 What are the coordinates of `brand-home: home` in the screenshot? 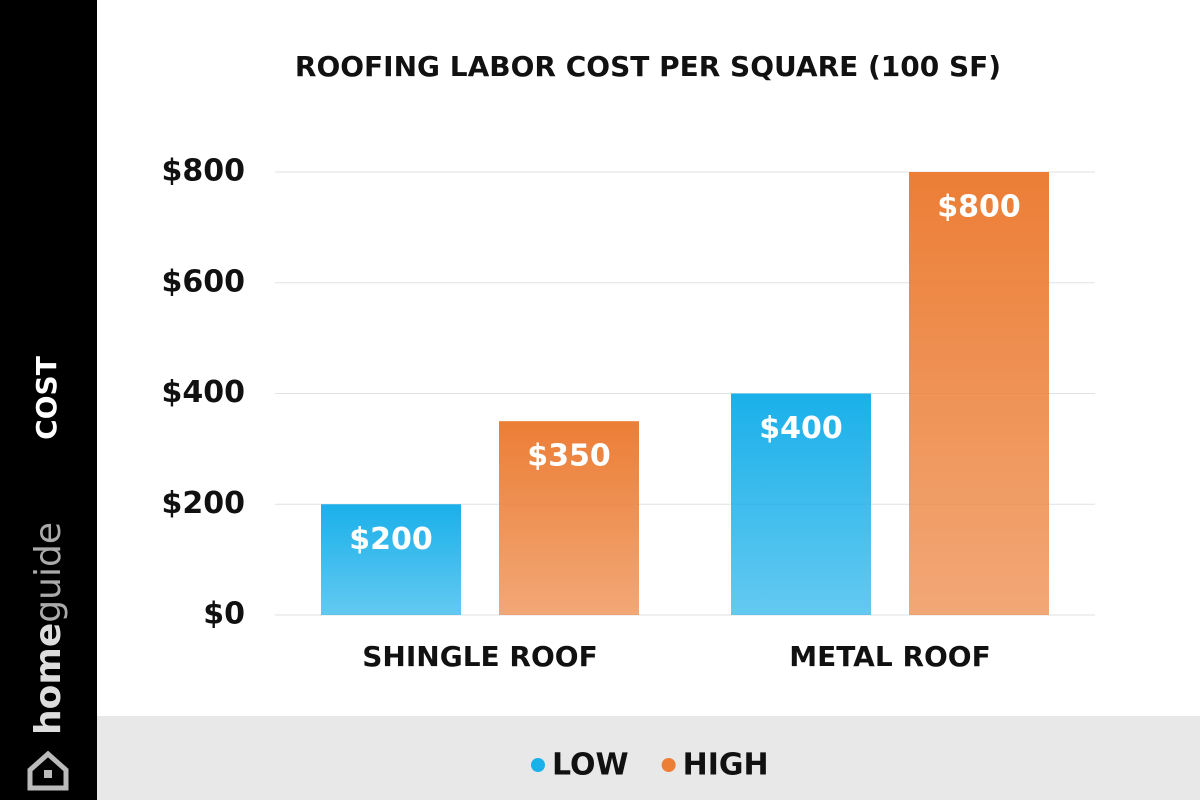 It's located at (48, 679).